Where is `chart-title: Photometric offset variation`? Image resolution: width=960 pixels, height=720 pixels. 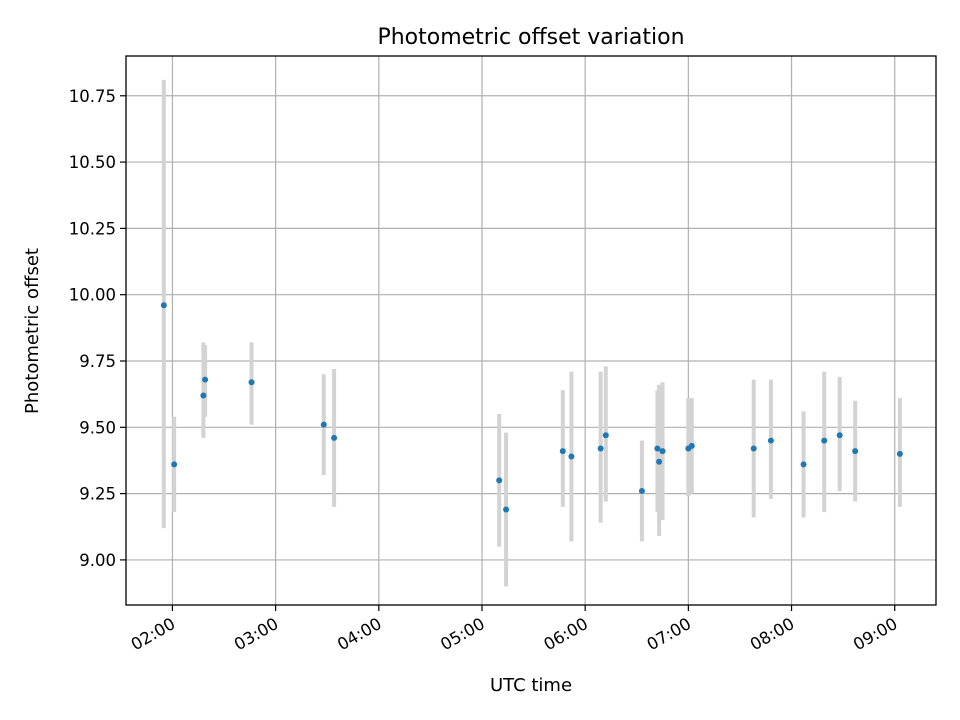 chart-title: Photometric offset variation is located at coordinates (530, 37).